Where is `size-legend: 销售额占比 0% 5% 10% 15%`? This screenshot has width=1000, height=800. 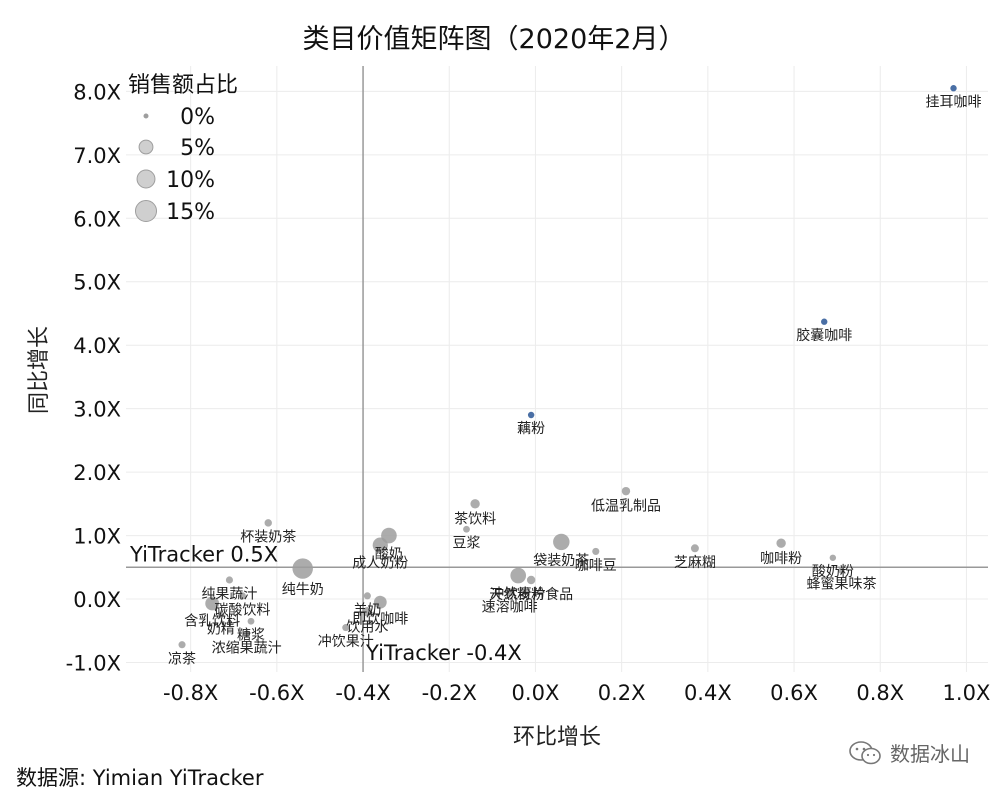 size-legend: 销售额占比 0% 5% 10% 15% is located at coordinates (183, 149).